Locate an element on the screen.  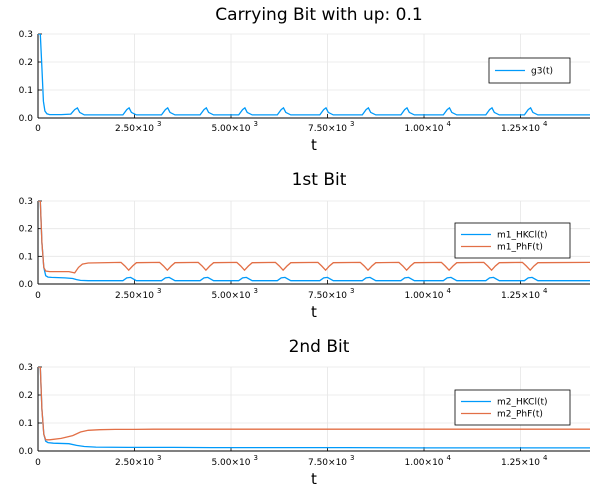
legend-label-1: g3(t) is located at coordinates (542, 72).